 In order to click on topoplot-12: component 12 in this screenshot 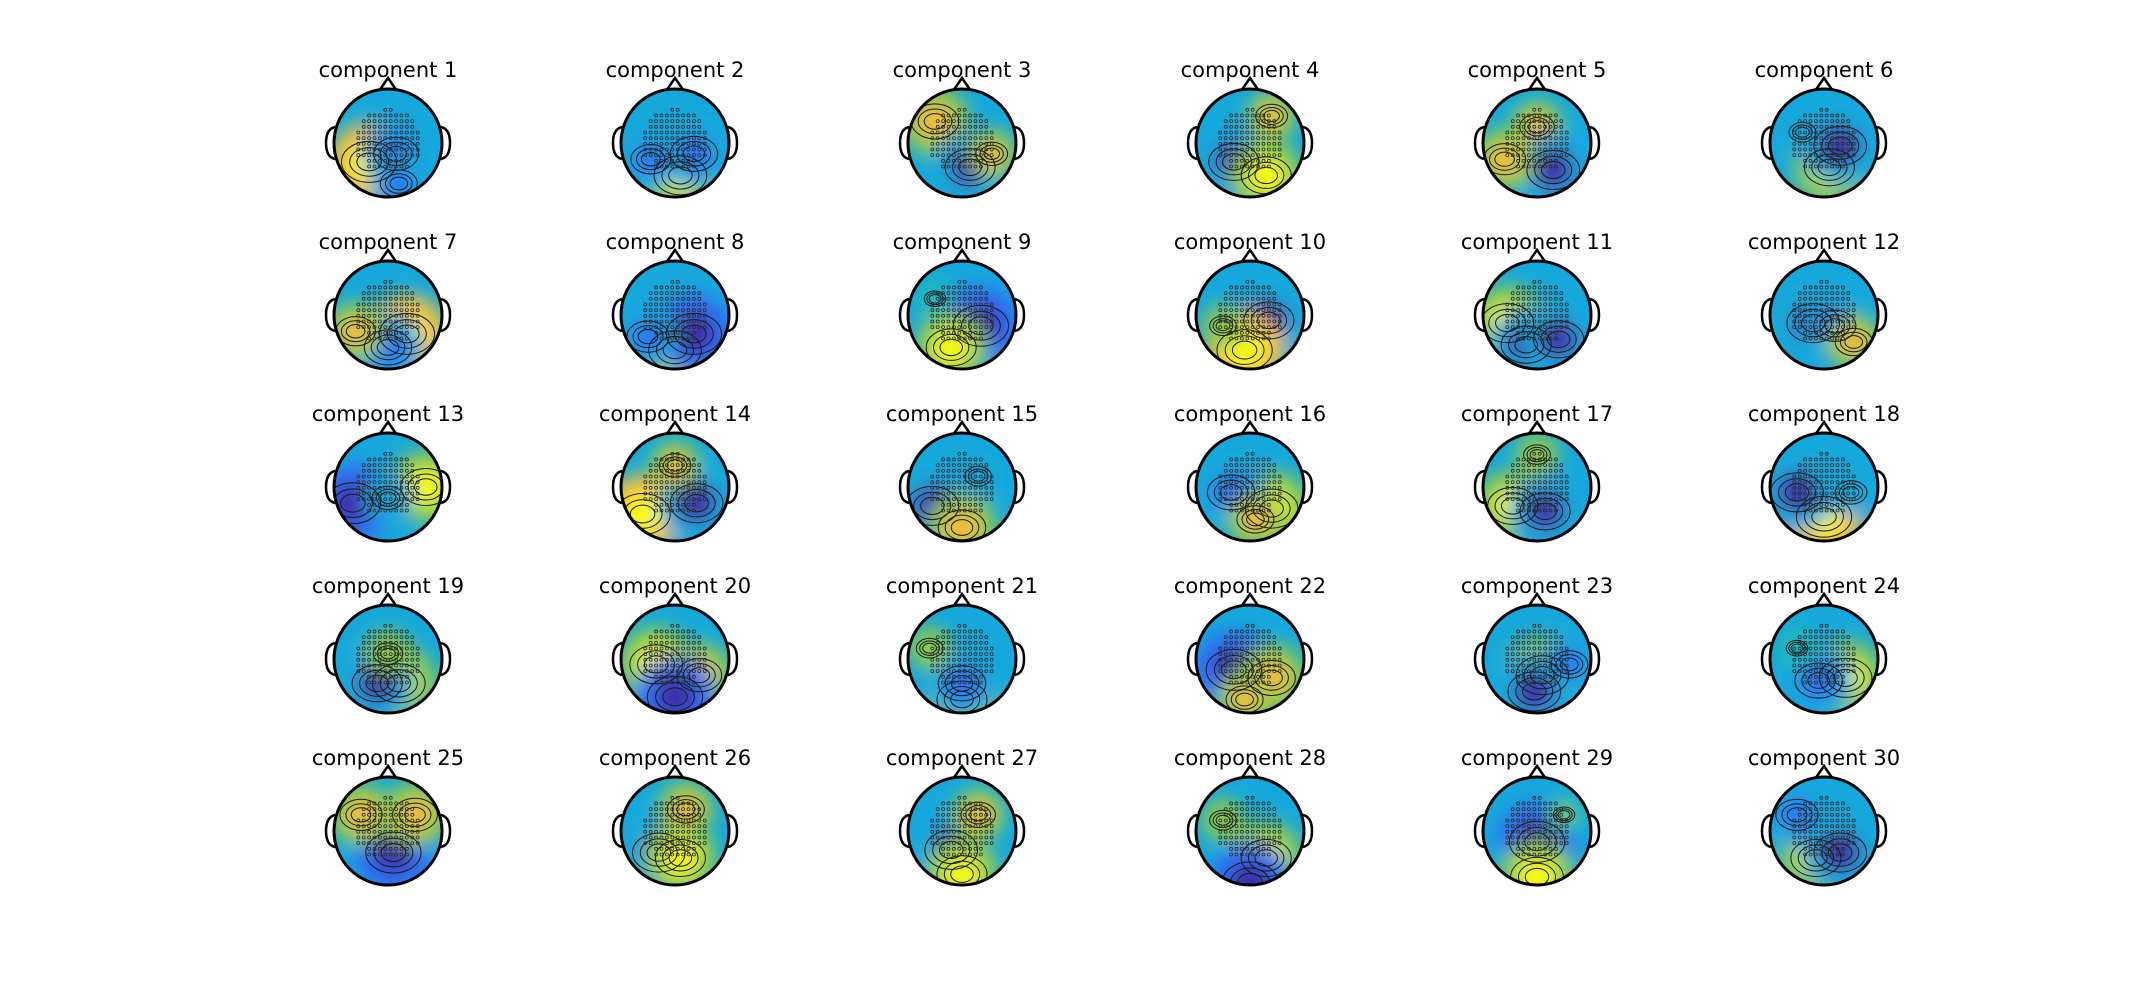, I will do `click(1824, 300)`.